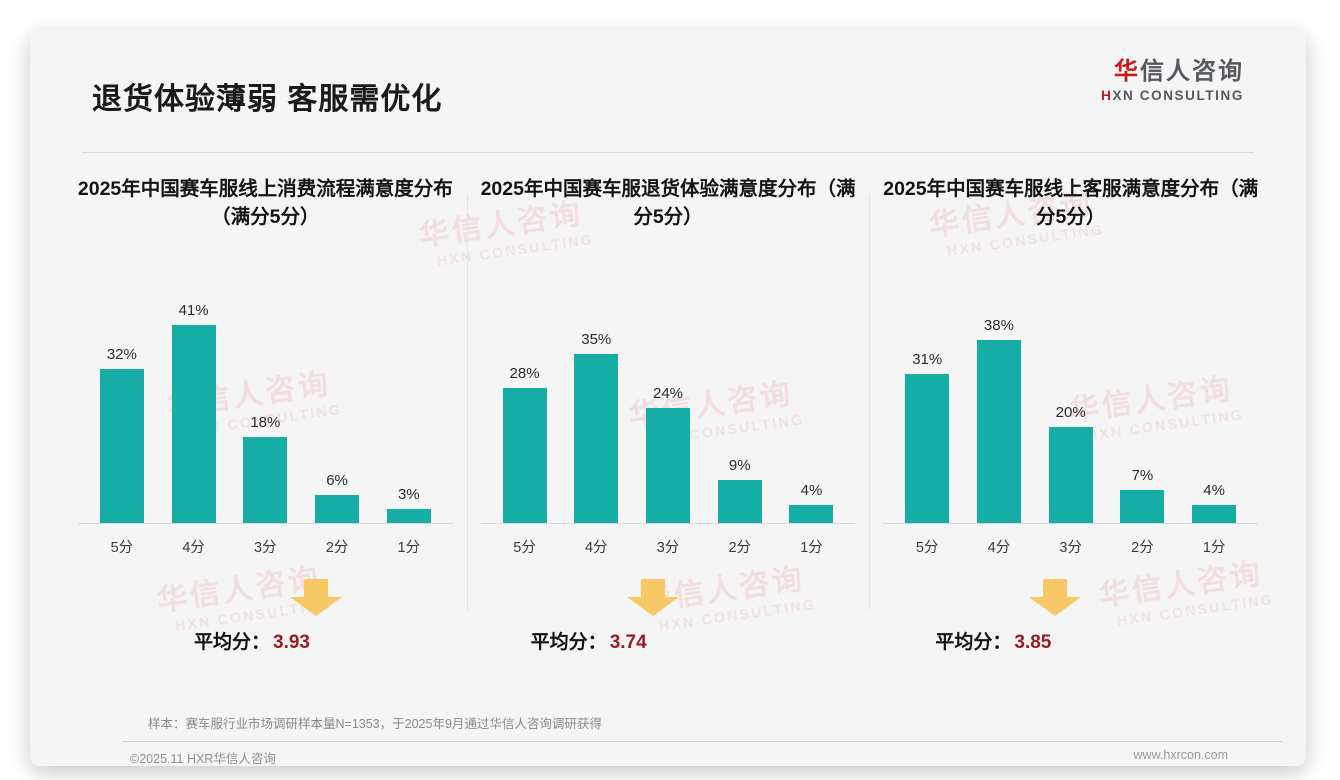 The height and width of the screenshot is (780, 1340). I want to click on bar-slot: 18%, so click(265, 398).